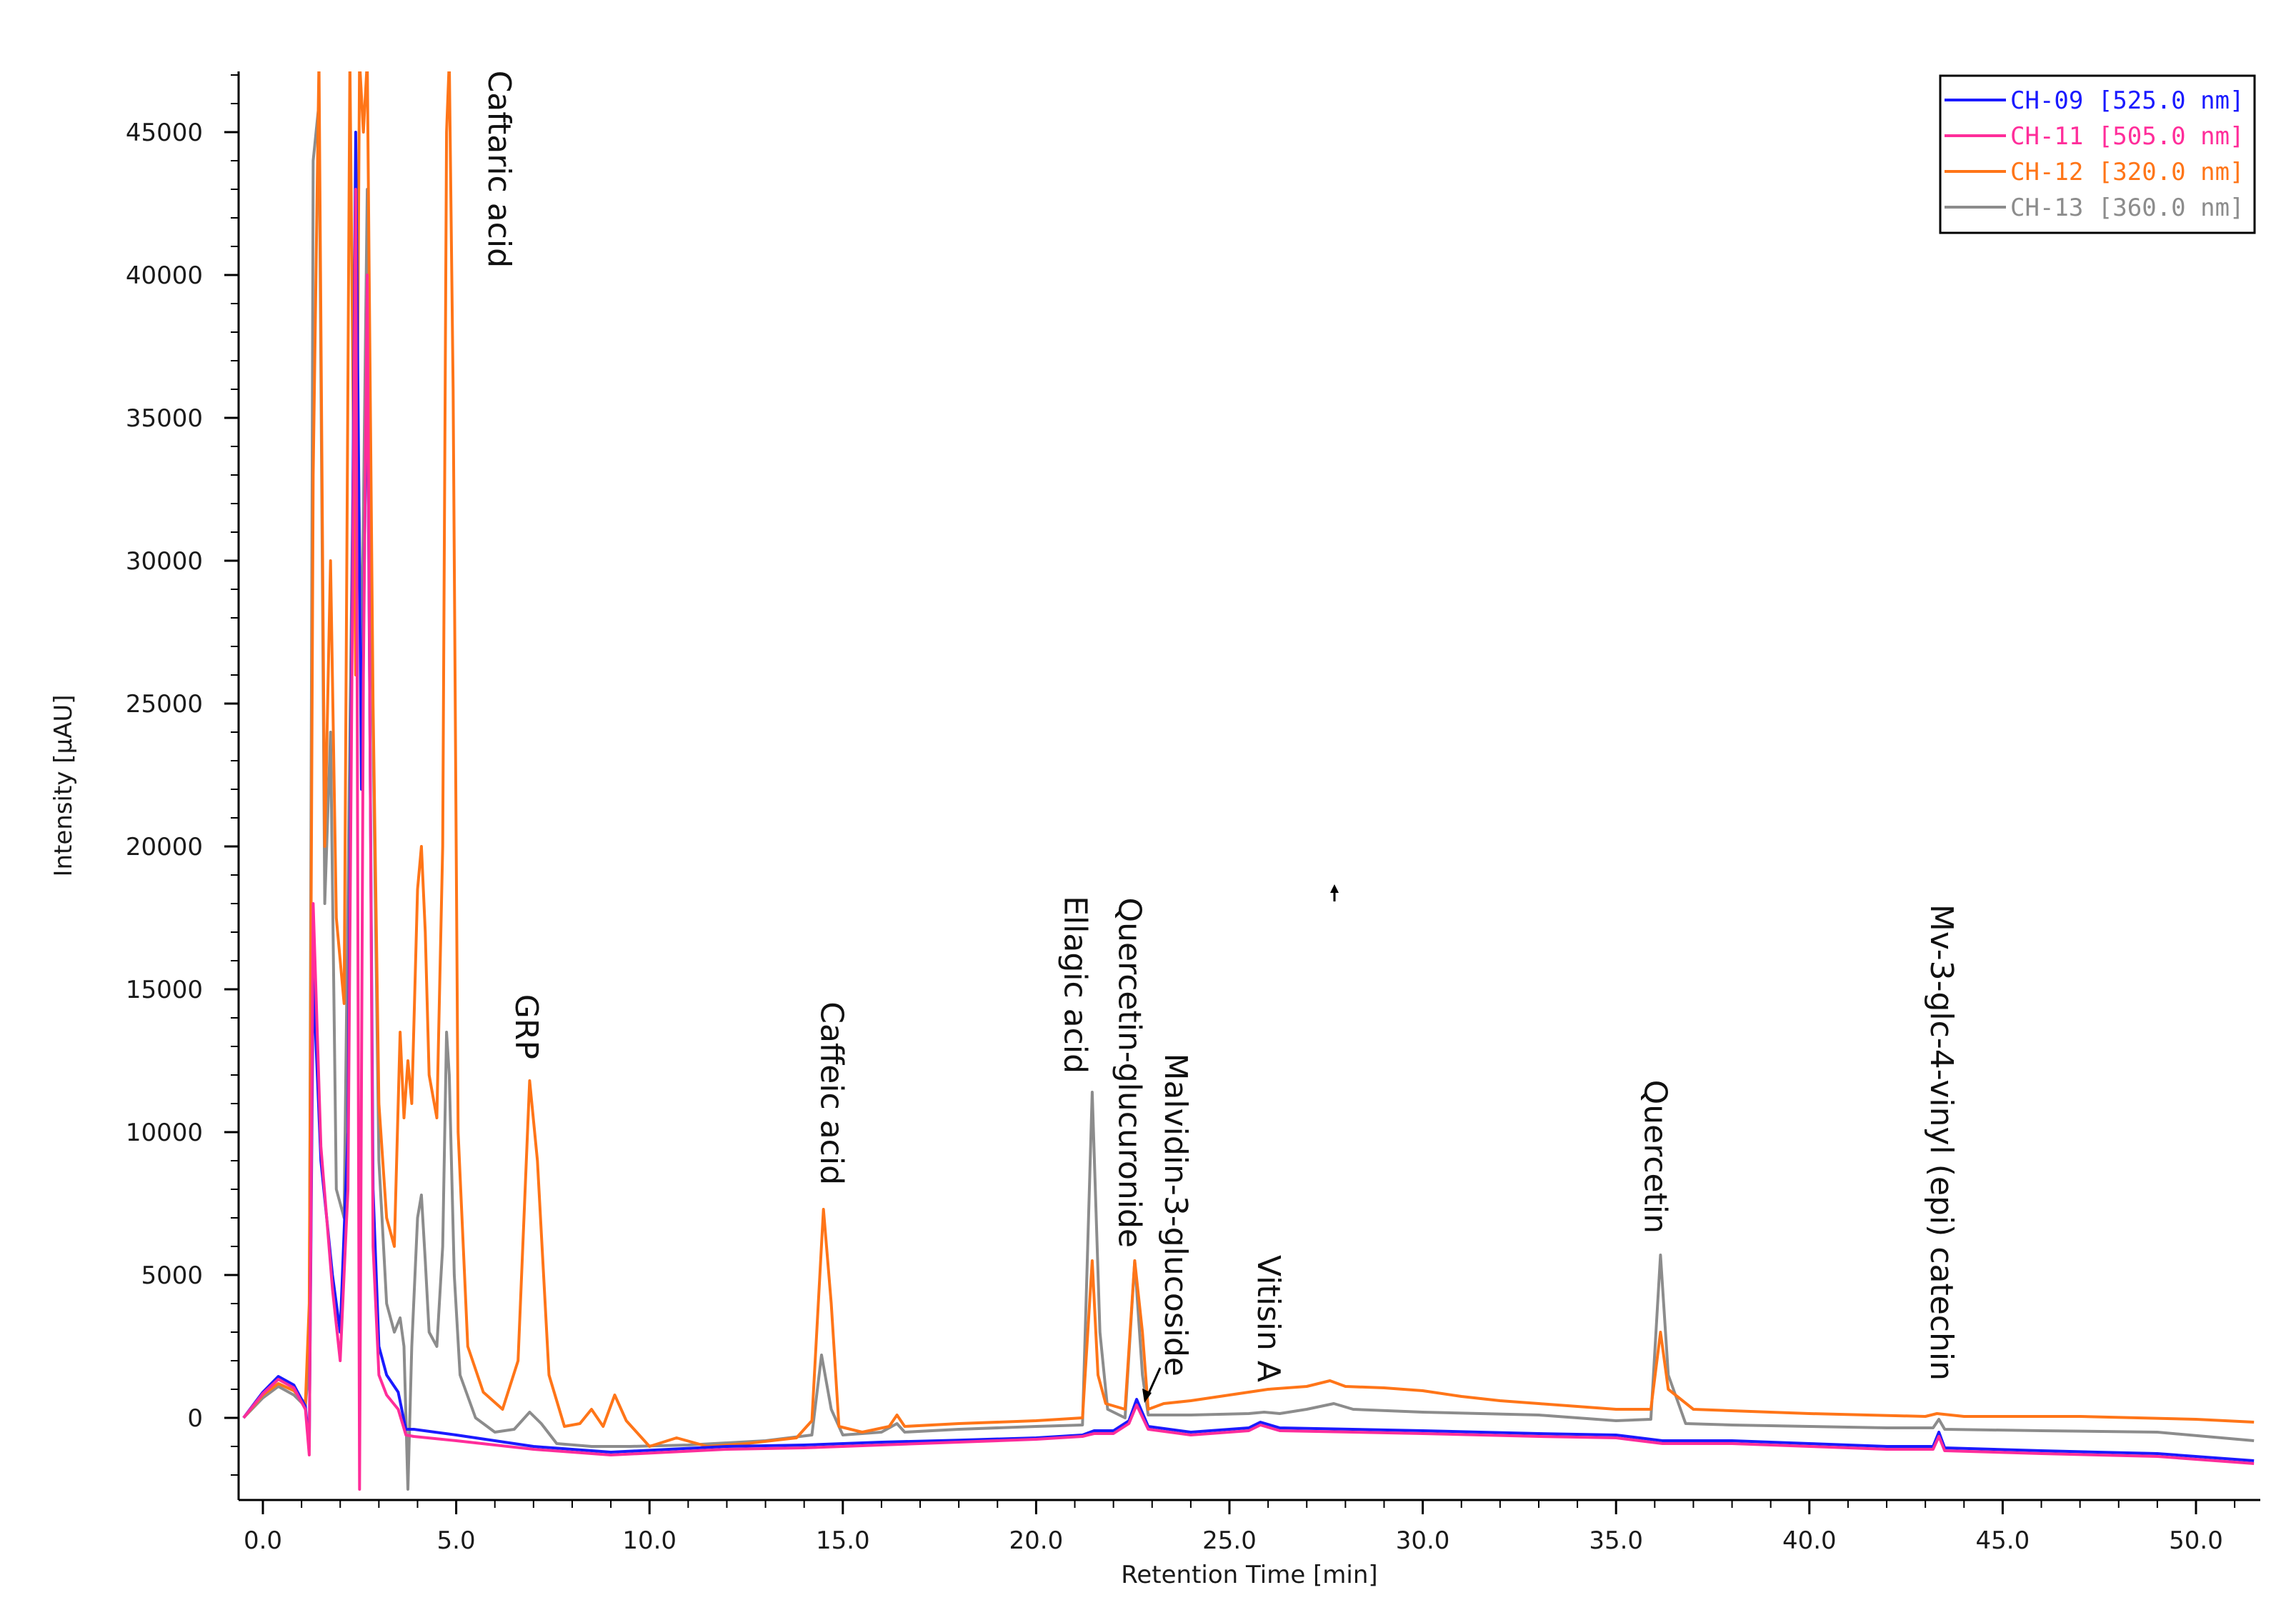 This screenshot has width=2296, height=1610. What do you see at coordinates (1152, 1385) in the screenshot?
I see `malvidin-pointer-arrow` at bounding box center [1152, 1385].